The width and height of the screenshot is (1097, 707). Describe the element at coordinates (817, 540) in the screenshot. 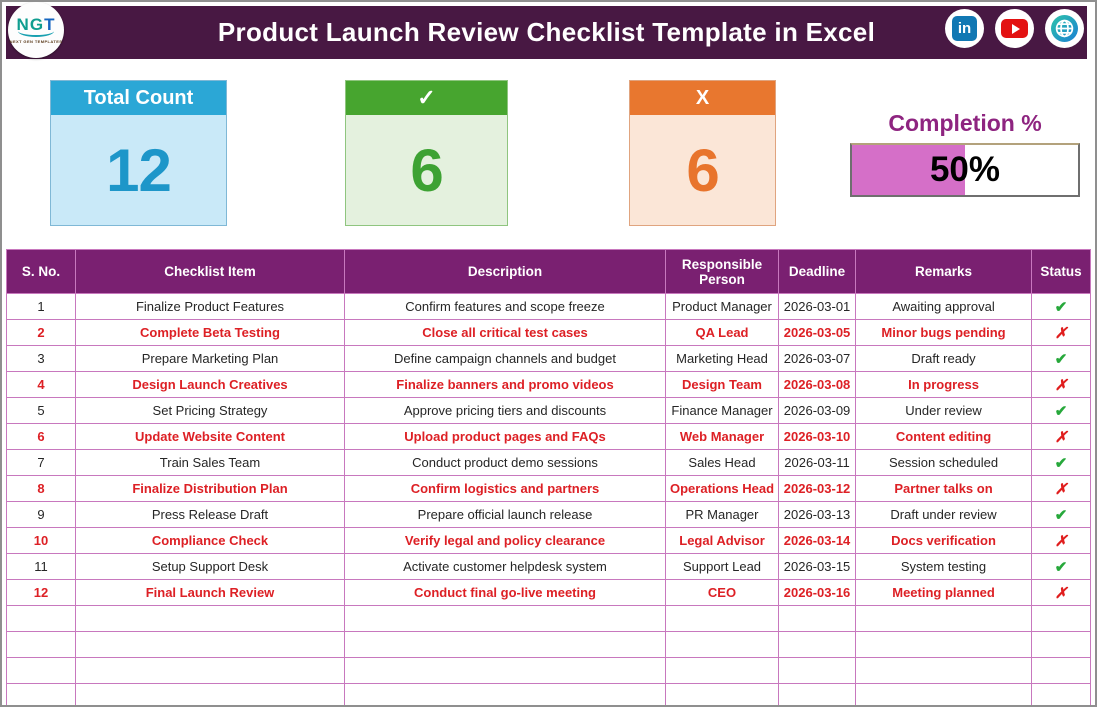

I see `cell-deadline: 2026-03-14` at that location.